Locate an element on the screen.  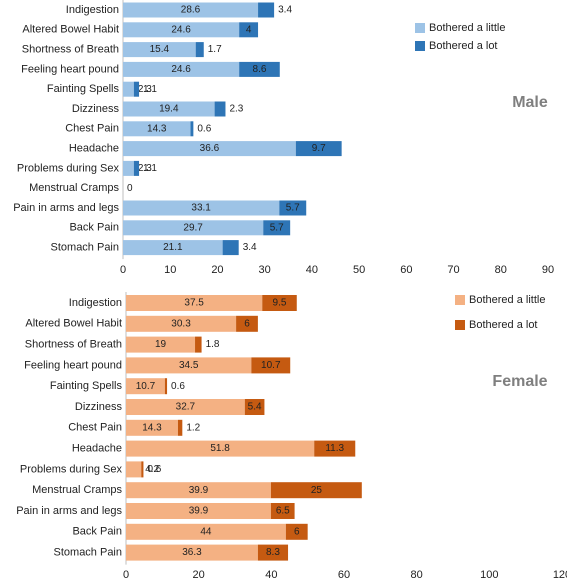
value-label: 6.5 is located at coordinates (283, 511).